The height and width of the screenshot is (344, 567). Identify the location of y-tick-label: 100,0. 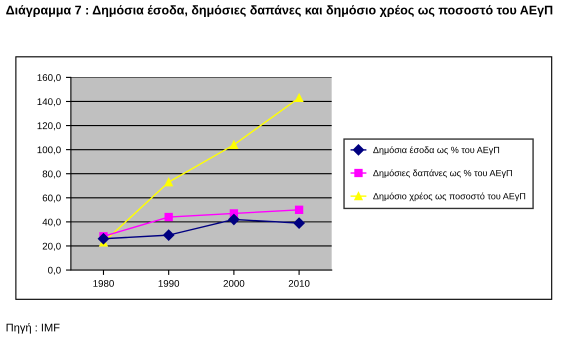
(49, 150).